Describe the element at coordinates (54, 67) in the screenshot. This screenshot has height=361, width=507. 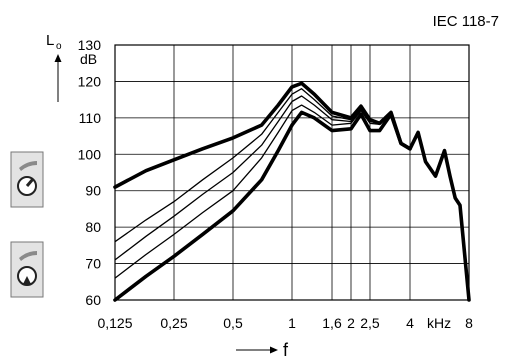
I see `y-axis-label: L o` at that location.